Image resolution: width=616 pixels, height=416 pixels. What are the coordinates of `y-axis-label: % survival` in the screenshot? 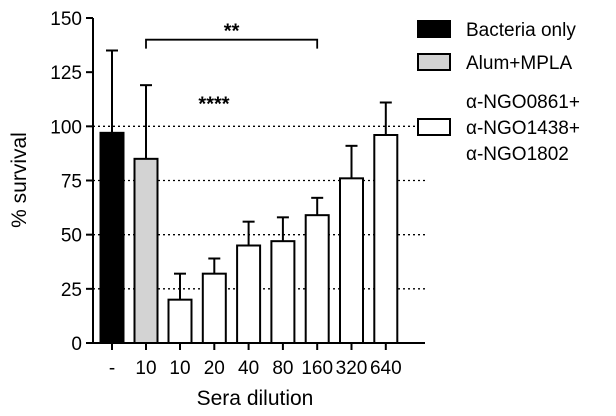 It's located at (19, 180).